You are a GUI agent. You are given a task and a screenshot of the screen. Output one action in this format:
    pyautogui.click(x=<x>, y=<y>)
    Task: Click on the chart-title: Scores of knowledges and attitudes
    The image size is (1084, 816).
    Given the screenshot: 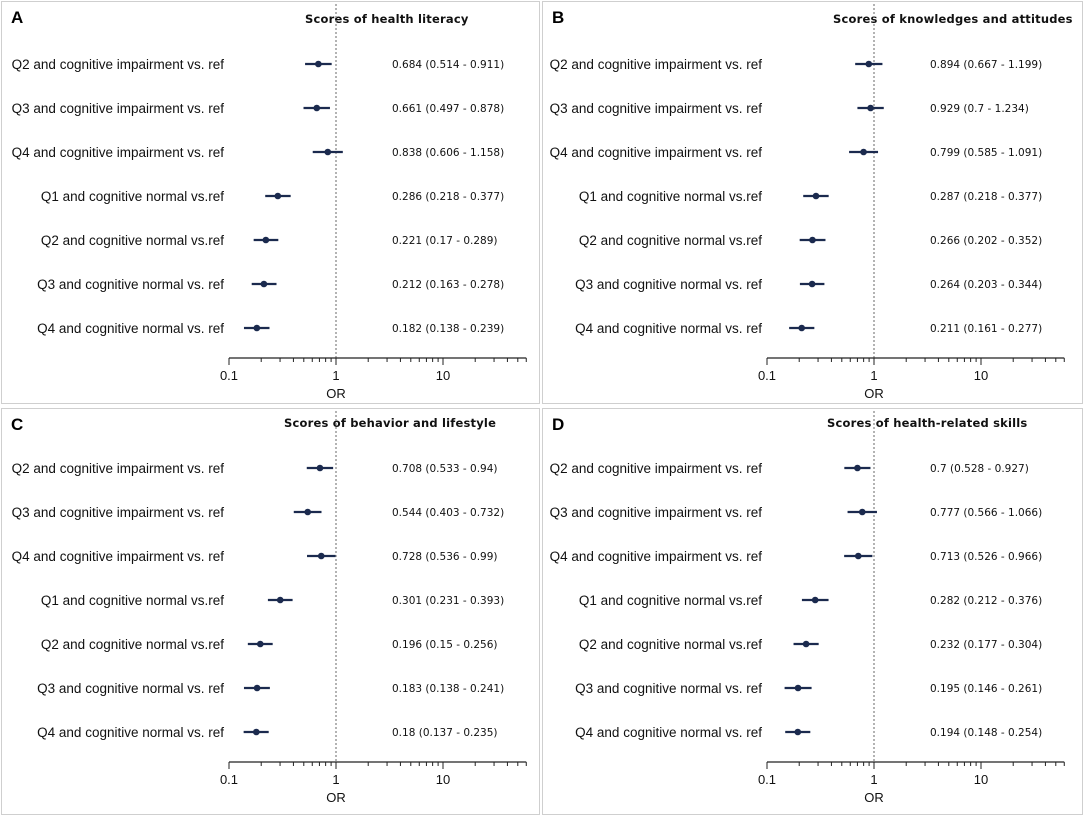 What is the action you would take?
    pyautogui.click(x=953, y=19)
    